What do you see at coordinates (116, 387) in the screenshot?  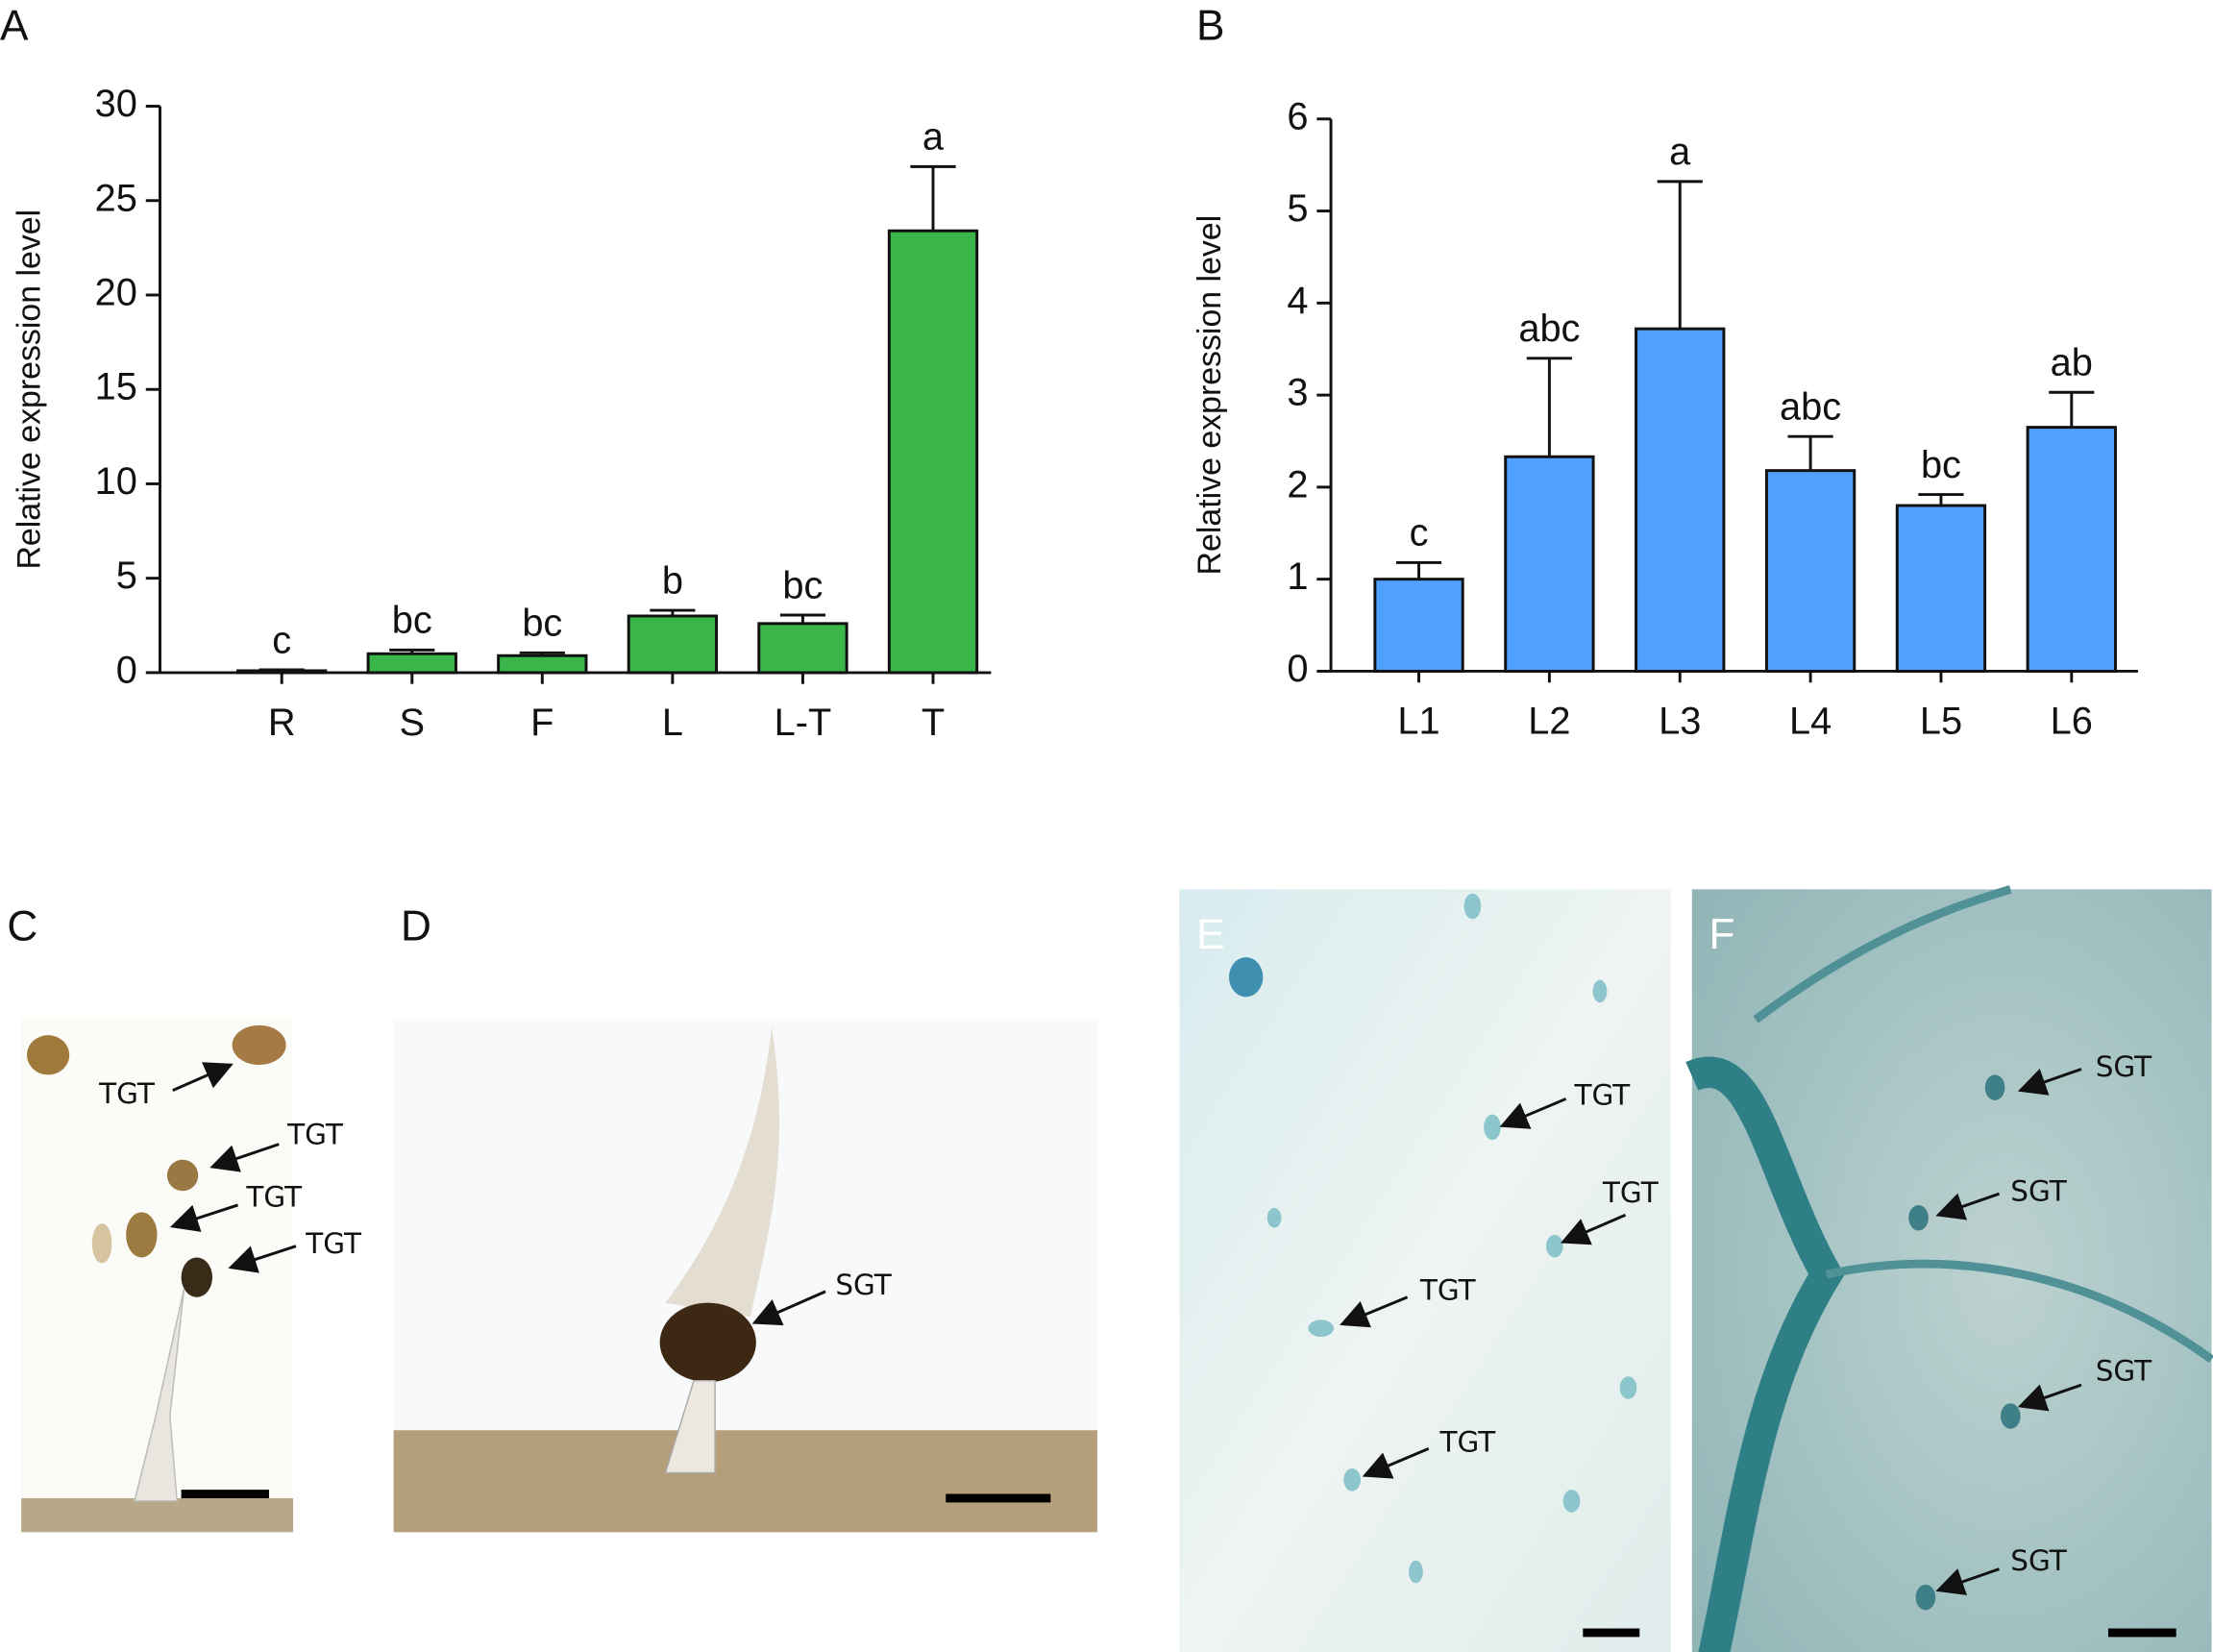 I see `y-tick-label: 15` at bounding box center [116, 387].